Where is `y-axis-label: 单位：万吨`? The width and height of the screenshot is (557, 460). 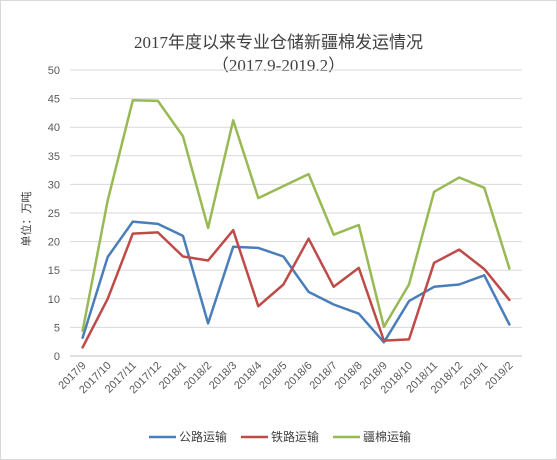
y-axis-label: 单位：万吨 is located at coordinates (26, 219).